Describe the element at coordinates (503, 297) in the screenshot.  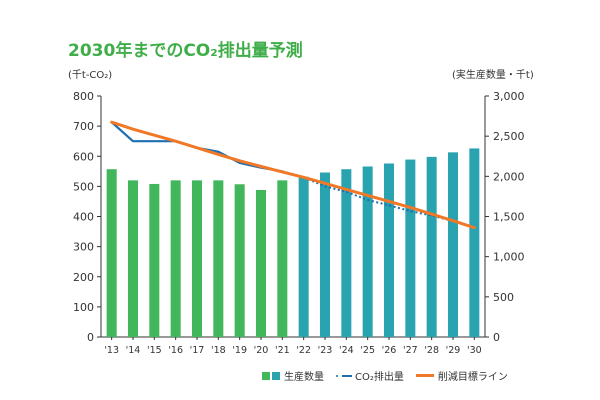
I see `y-tick-label-right: 500` at that location.